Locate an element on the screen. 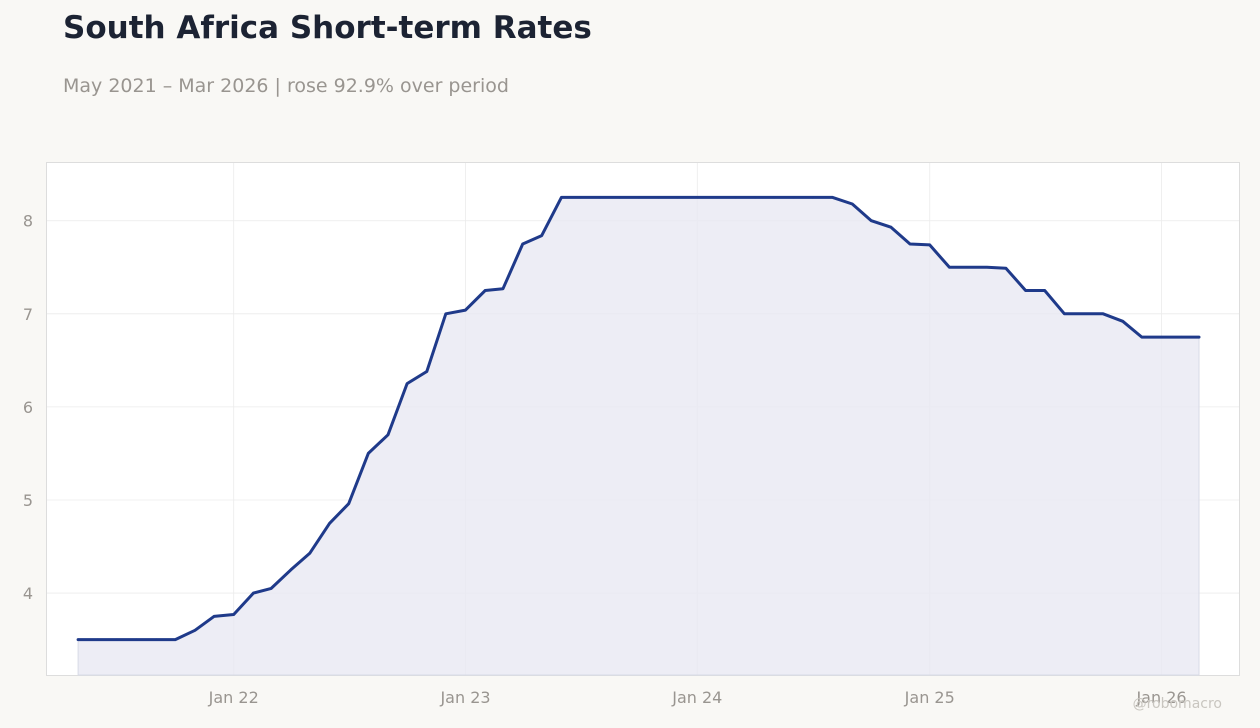  x-axis-ticks: Jan 22 Jan 23 Jan 24 Jan 25 Jan 26 is located at coordinates (697, 697).